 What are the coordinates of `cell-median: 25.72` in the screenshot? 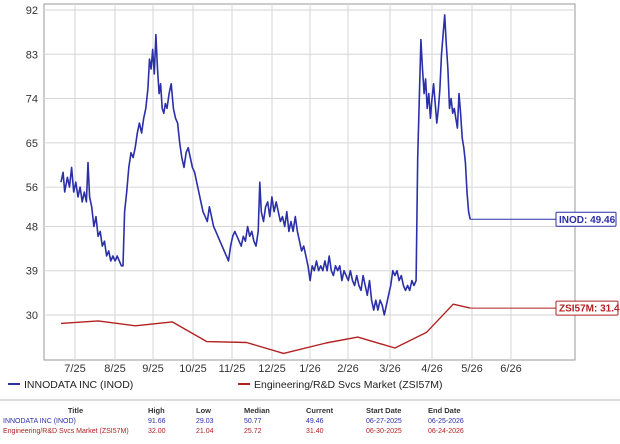 It's located at (253, 431).